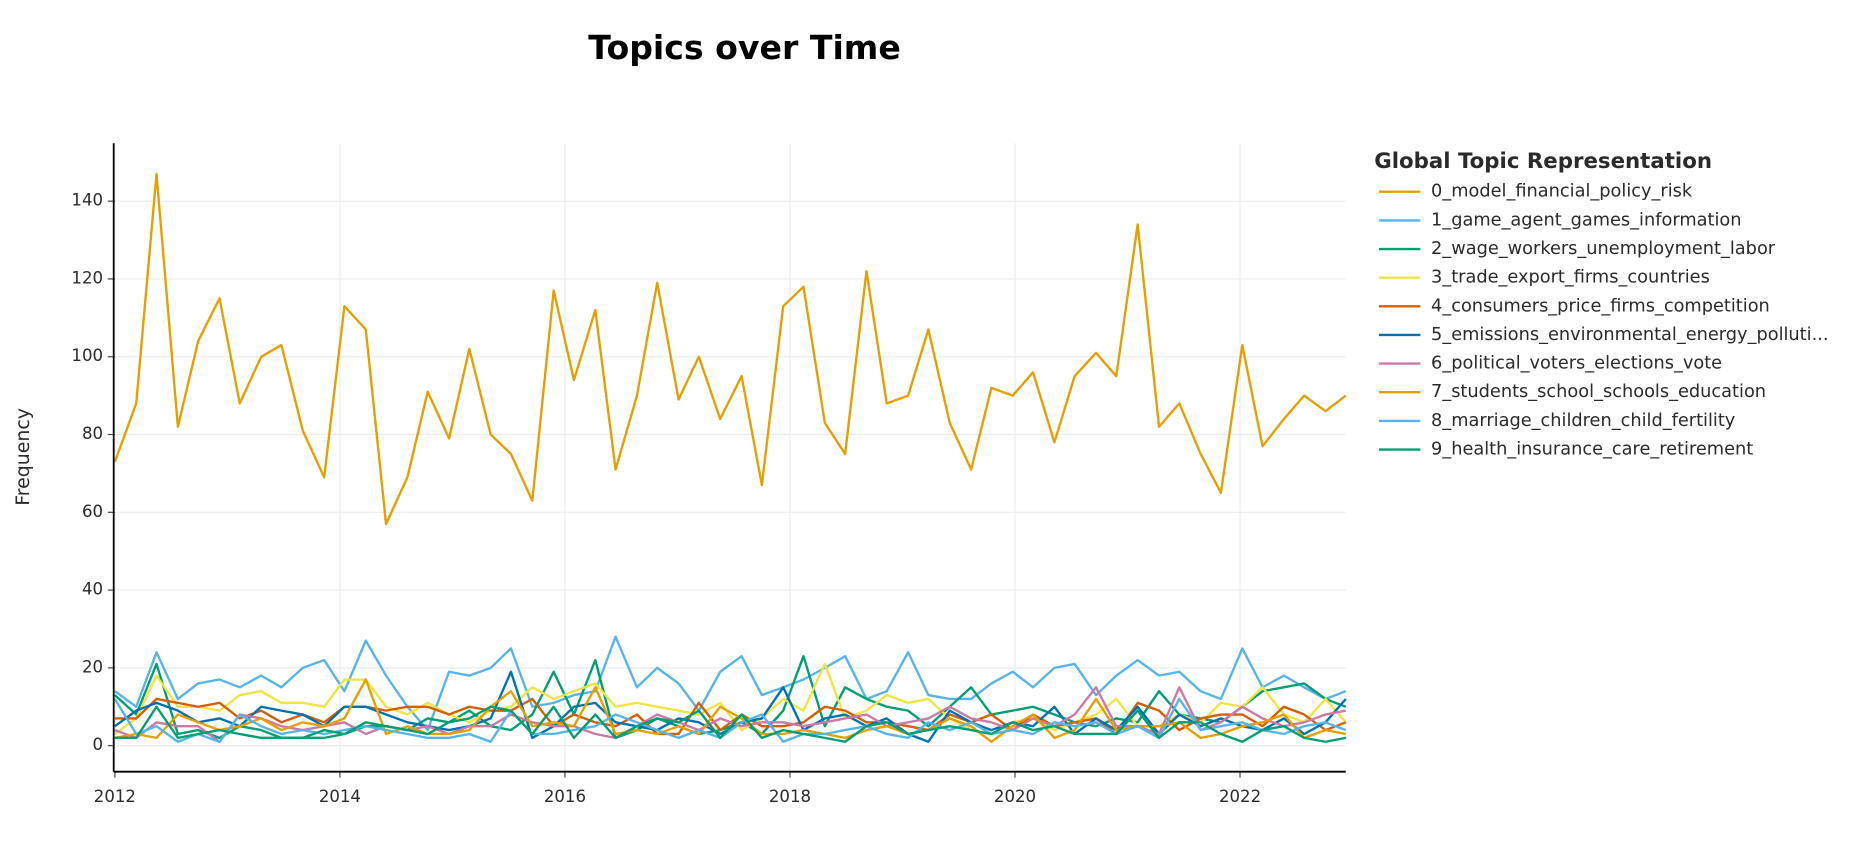  I want to click on x-tick-label: 2018, so click(790, 796).